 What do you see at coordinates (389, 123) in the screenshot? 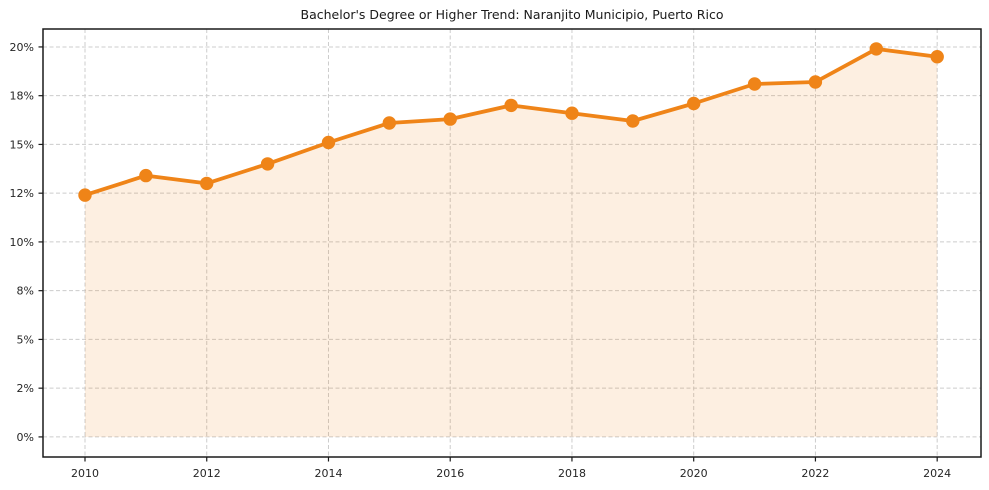
I see `data-point-2015` at bounding box center [389, 123].